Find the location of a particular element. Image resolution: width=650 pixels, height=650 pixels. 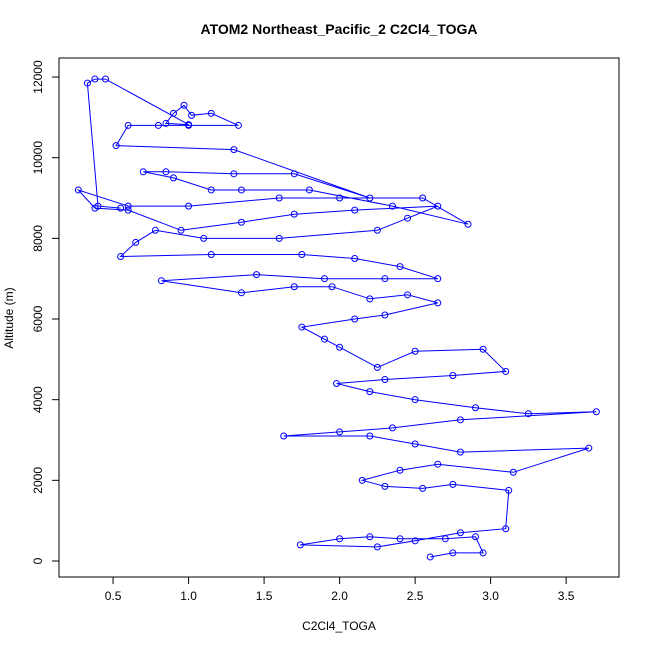

x-tick-label: 2.0 is located at coordinates (339, 596).